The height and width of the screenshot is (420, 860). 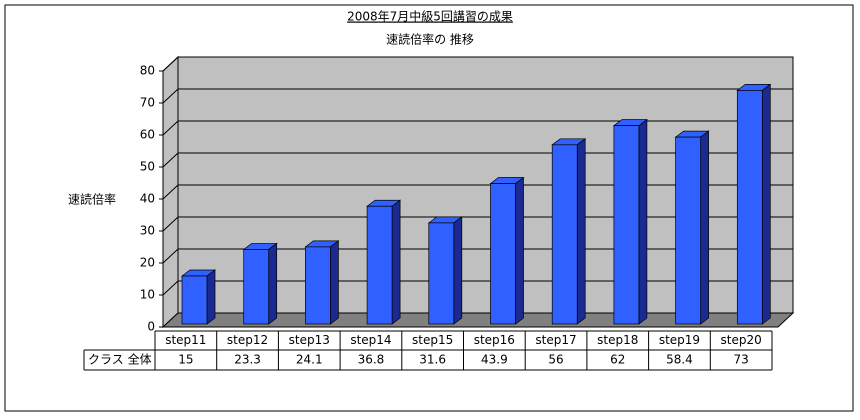 I want to click on x-tick-label: step20, so click(x=741, y=340).